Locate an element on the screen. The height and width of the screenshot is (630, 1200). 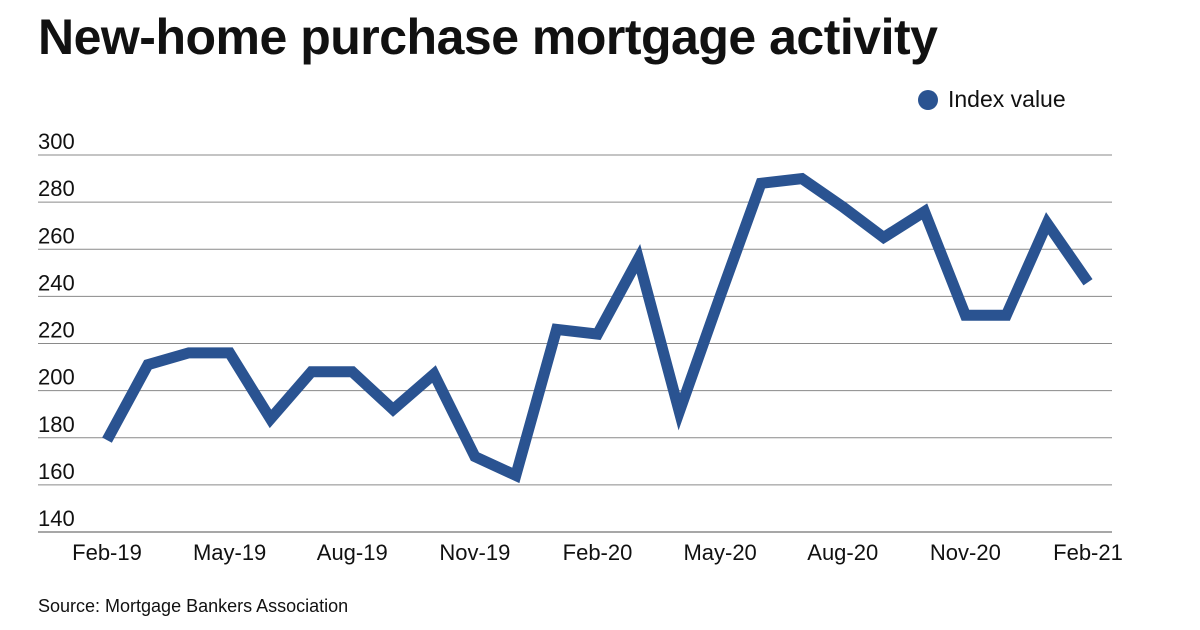
source-note: Source: Mortgage Bankers Association is located at coordinates (193, 606).